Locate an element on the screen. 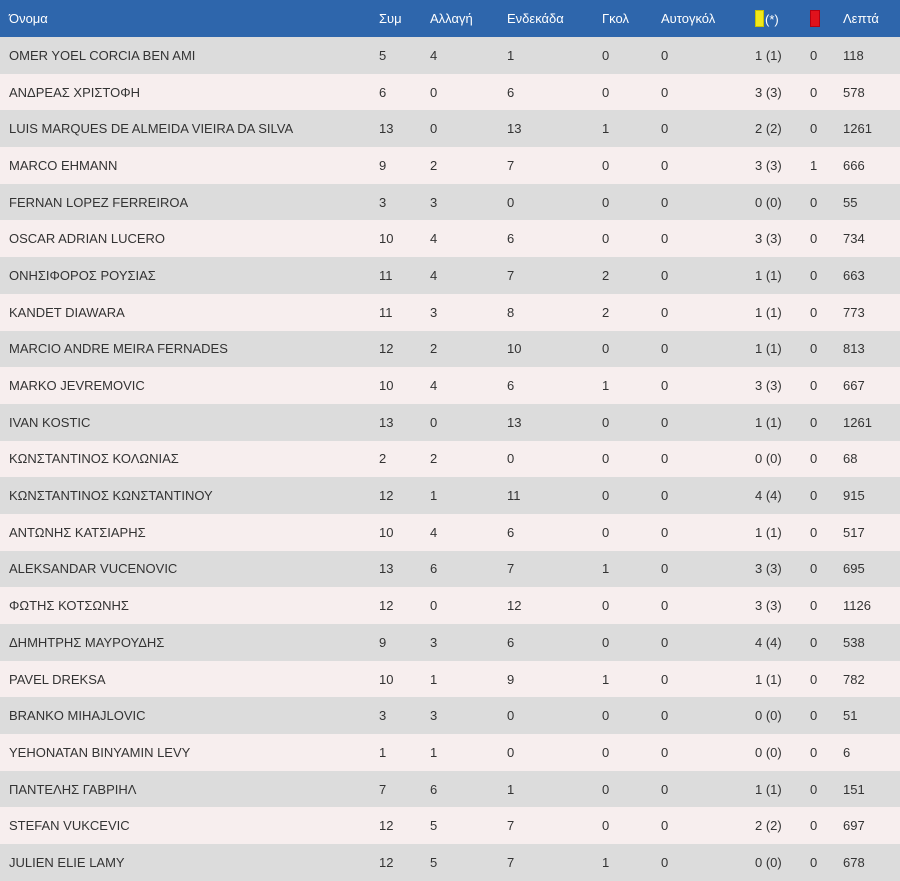 The height and width of the screenshot is (881, 900). red-cards-cell: 1 is located at coordinates (814, 165).